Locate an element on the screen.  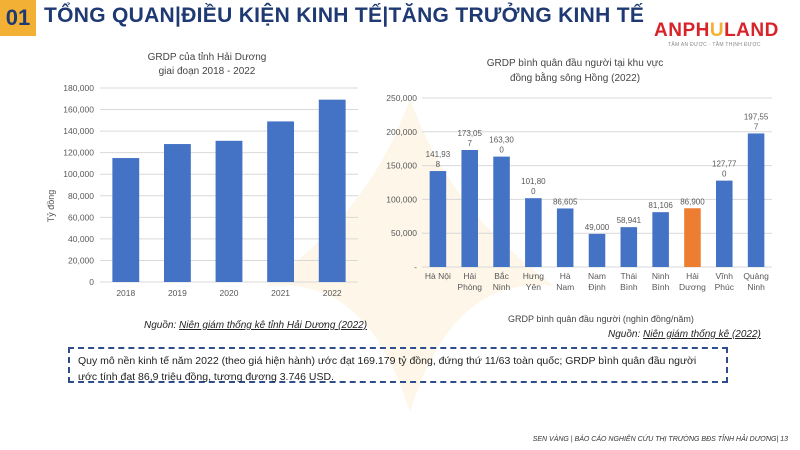
chart1-subtitle: giai đoạn 2018 - 2022 is located at coordinates (207, 71).